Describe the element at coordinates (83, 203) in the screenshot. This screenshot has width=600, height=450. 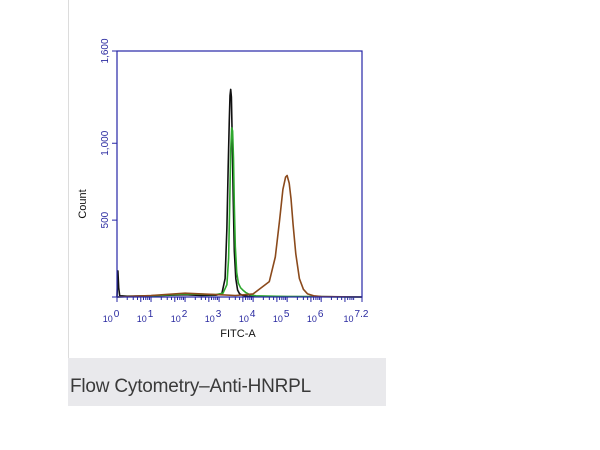
I see `y-axis-title: Count` at that location.